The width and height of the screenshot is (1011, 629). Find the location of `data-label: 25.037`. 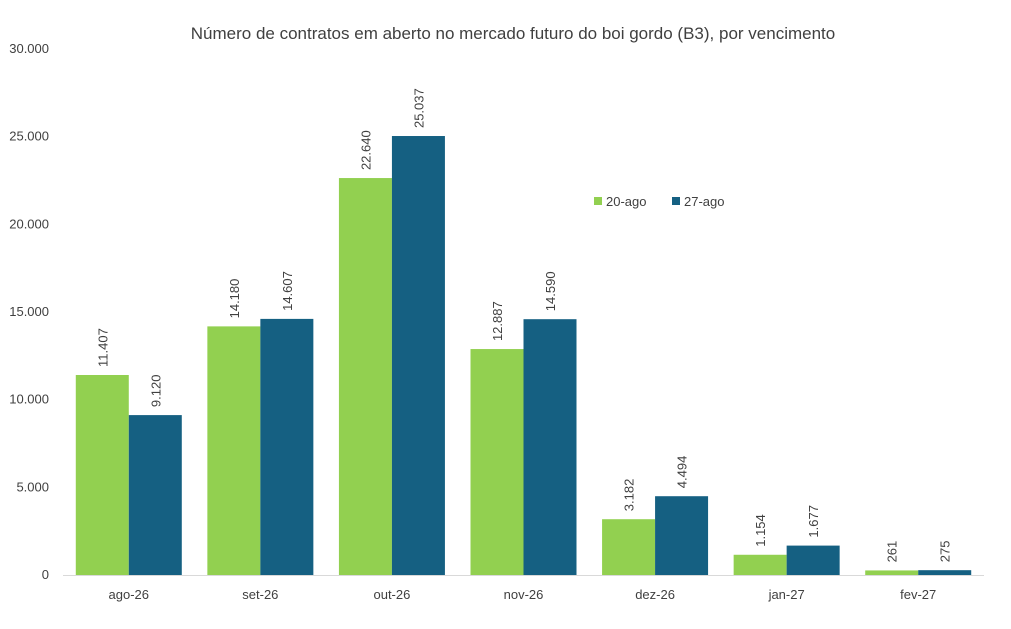

data-label: 25.037 is located at coordinates (418, 108).